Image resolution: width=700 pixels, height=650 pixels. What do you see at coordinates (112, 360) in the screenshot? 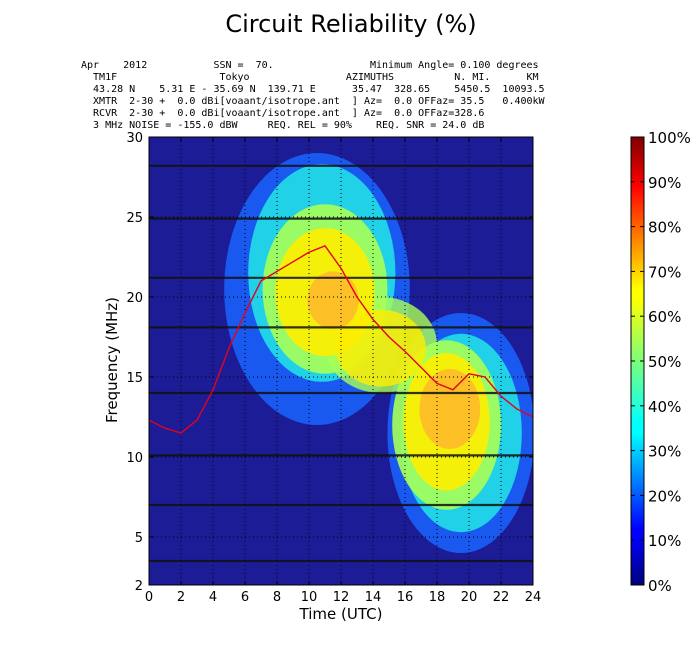
I see `y-axis-label: Frequency (MHz)` at bounding box center [112, 360].